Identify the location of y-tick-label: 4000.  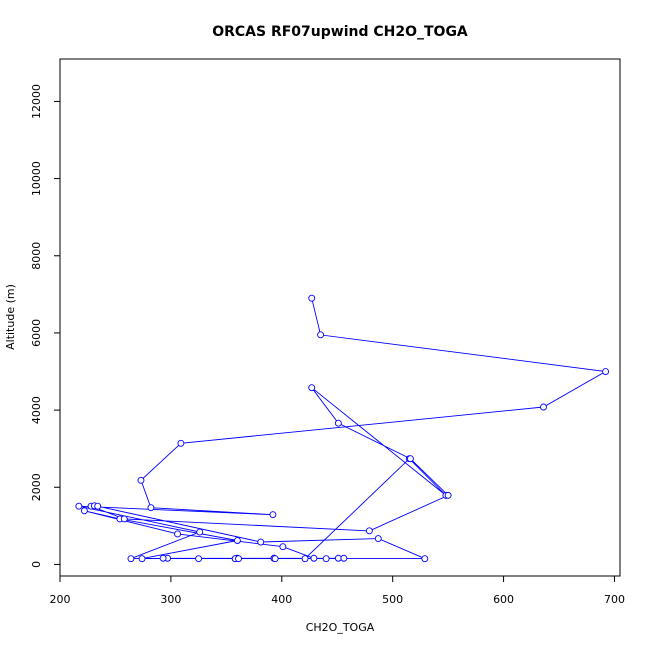
(36, 410).